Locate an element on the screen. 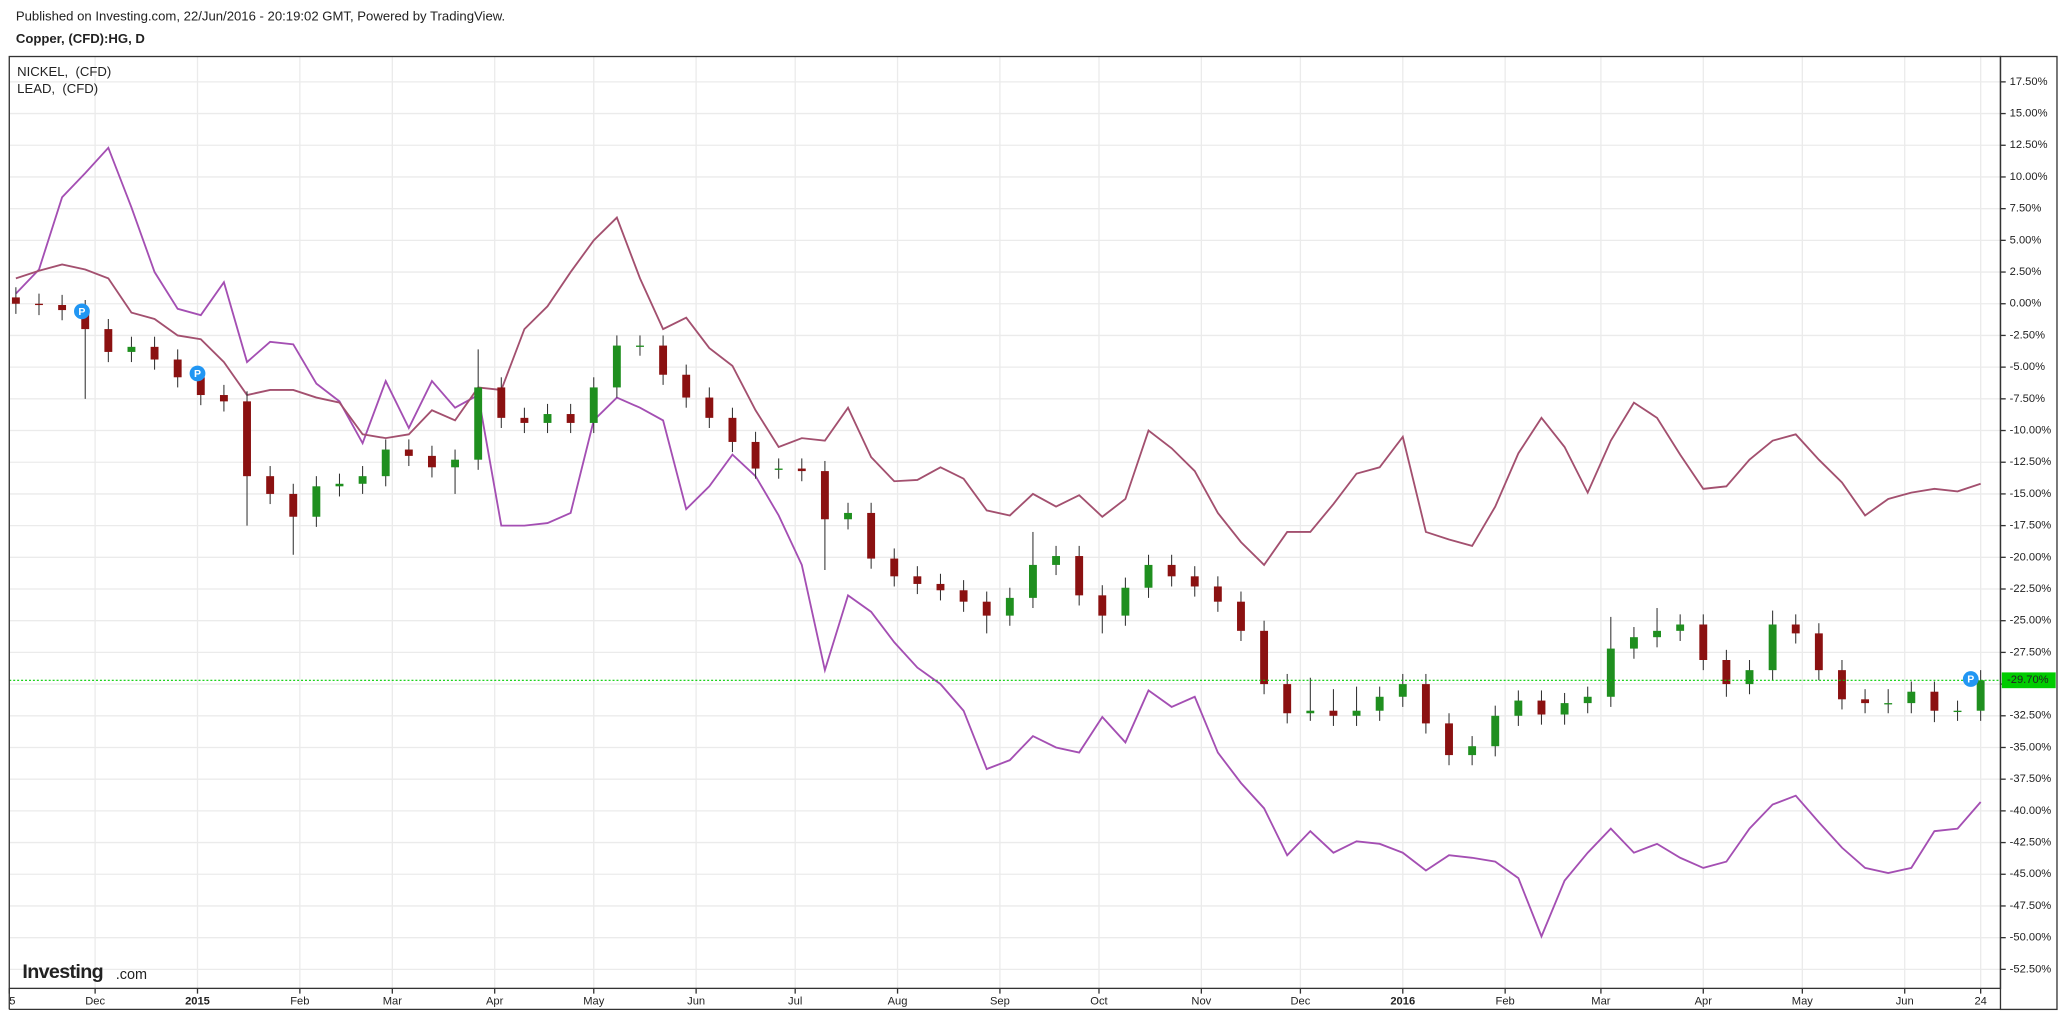 This screenshot has height=1014, width=2061. y-tick-label: -5.00% is located at coordinates (2027, 367).